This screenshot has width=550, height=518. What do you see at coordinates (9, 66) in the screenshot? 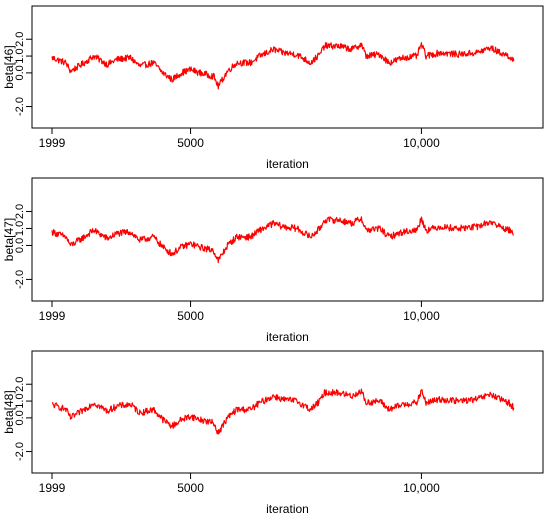
I see `y-axis-label: beta[46]` at bounding box center [9, 66].